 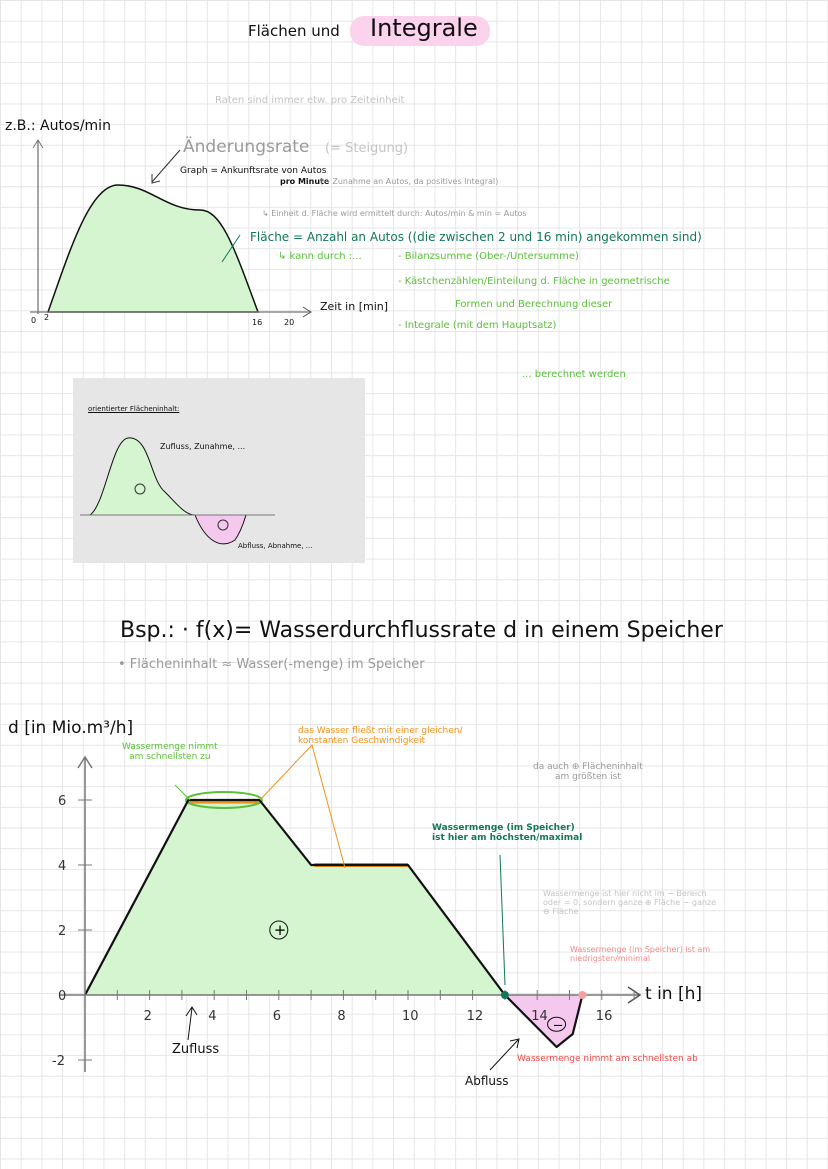 I want to click on y-axis-arrow, so click(x=85, y=762).